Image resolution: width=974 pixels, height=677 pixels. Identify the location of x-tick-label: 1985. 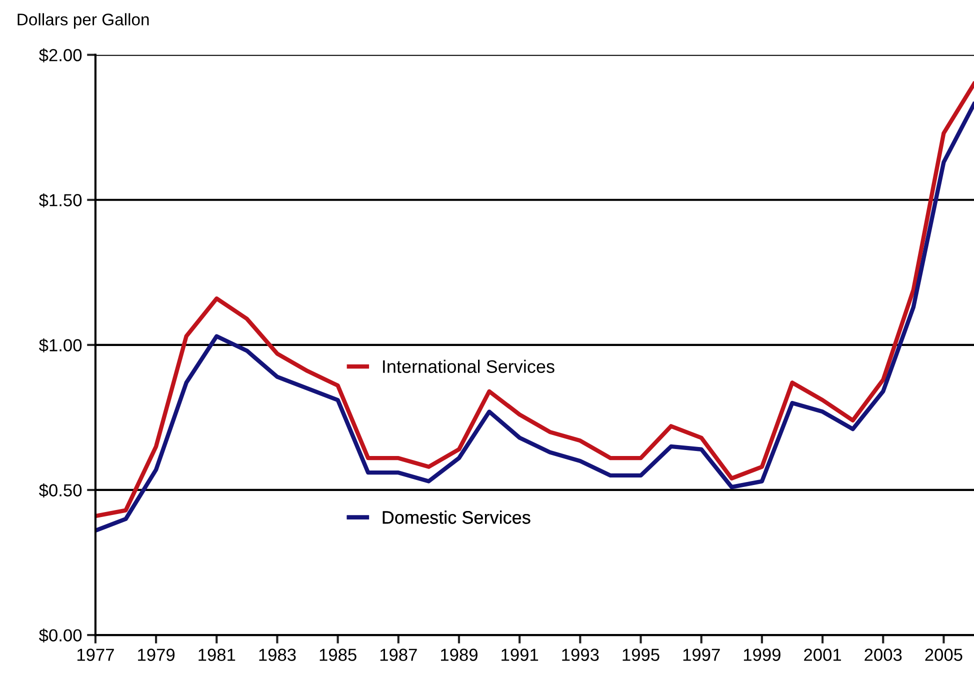
(338, 654).